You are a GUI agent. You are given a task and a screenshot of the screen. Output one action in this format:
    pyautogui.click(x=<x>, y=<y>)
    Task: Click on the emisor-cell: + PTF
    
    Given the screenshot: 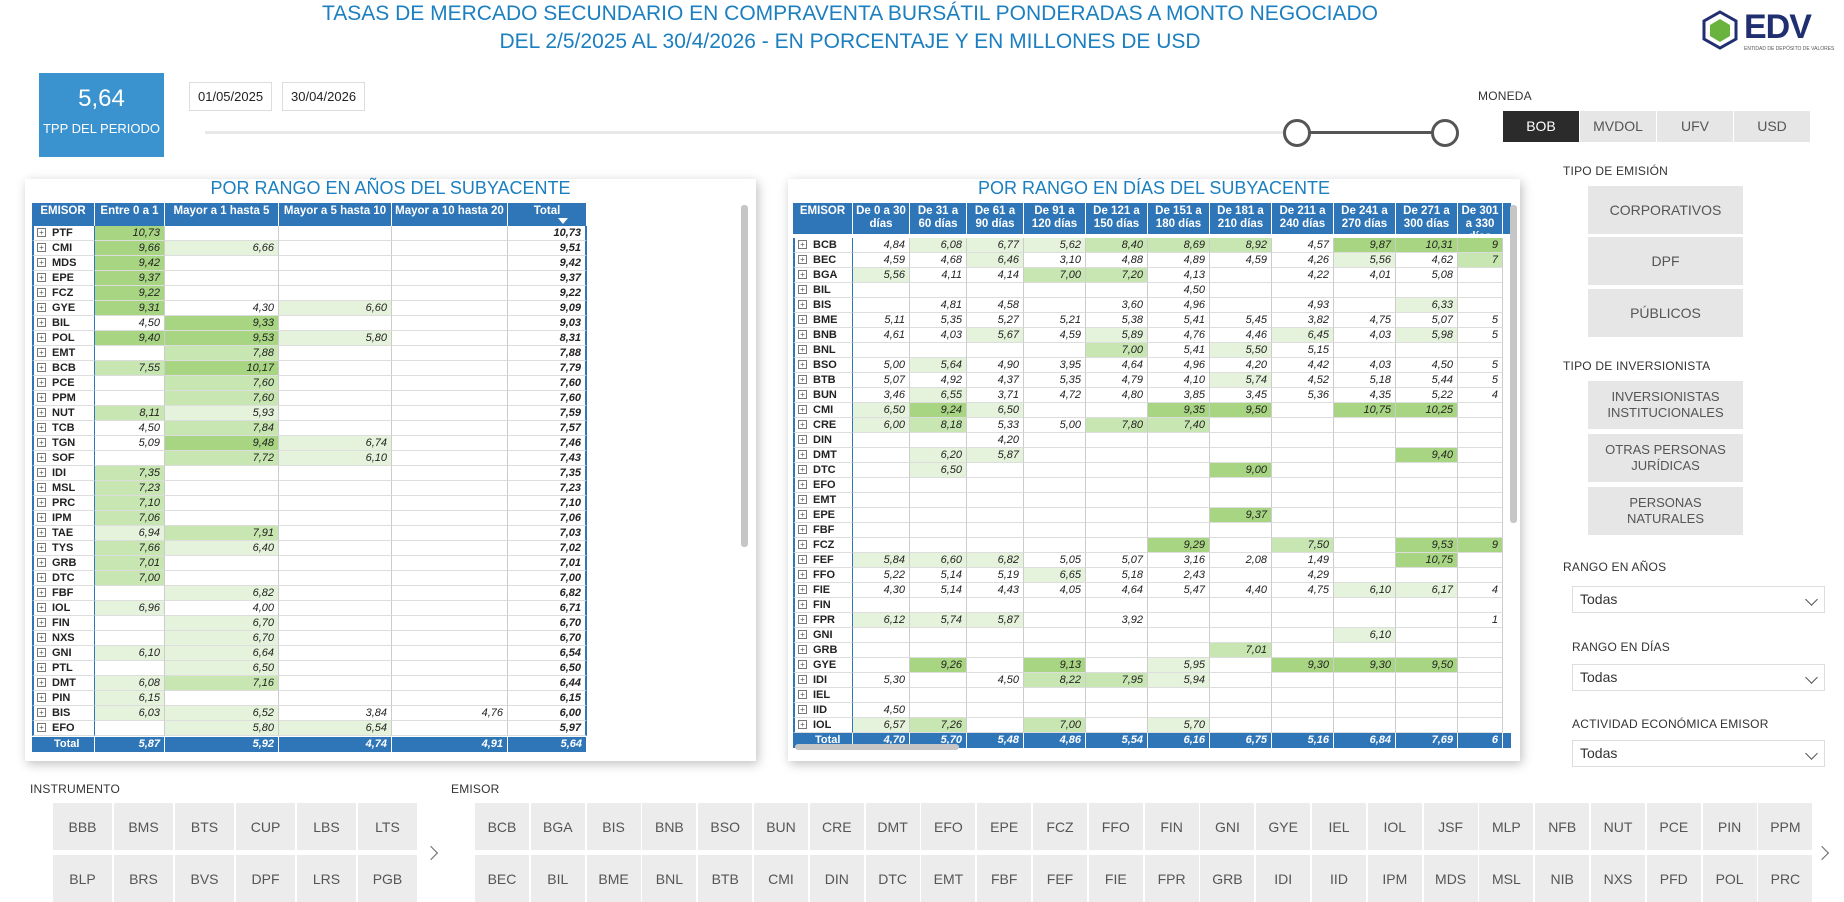 What is the action you would take?
    pyautogui.click(x=63, y=233)
    